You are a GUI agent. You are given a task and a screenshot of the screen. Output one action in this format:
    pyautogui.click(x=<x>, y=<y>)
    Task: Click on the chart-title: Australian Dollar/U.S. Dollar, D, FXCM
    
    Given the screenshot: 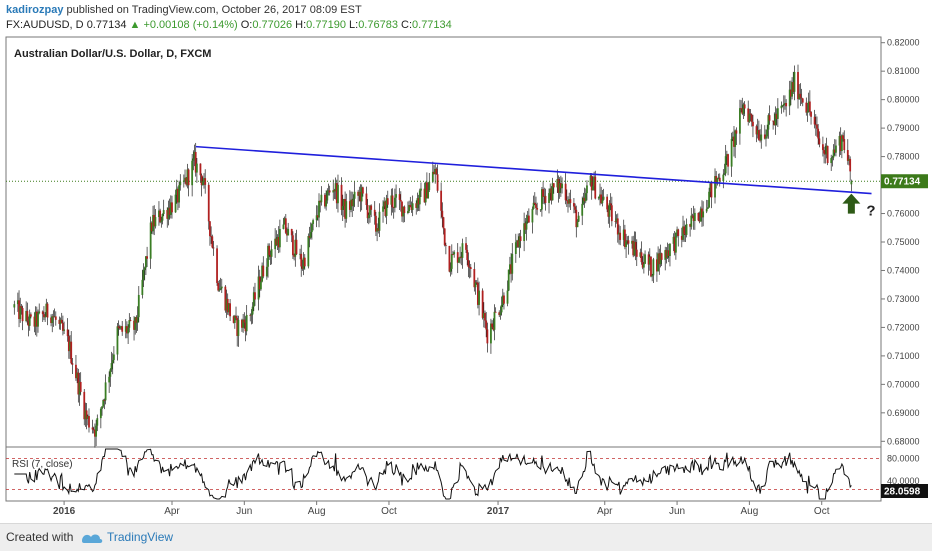 What is the action you would take?
    pyautogui.click(x=112, y=54)
    